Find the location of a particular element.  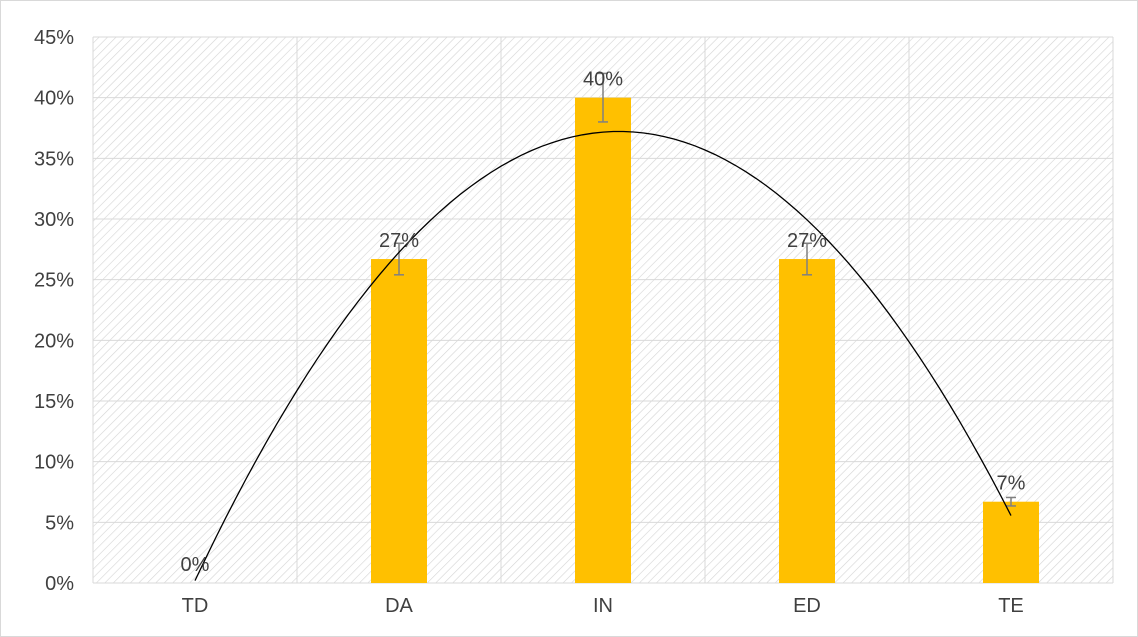

x-tick-label: TE is located at coordinates (1011, 606).